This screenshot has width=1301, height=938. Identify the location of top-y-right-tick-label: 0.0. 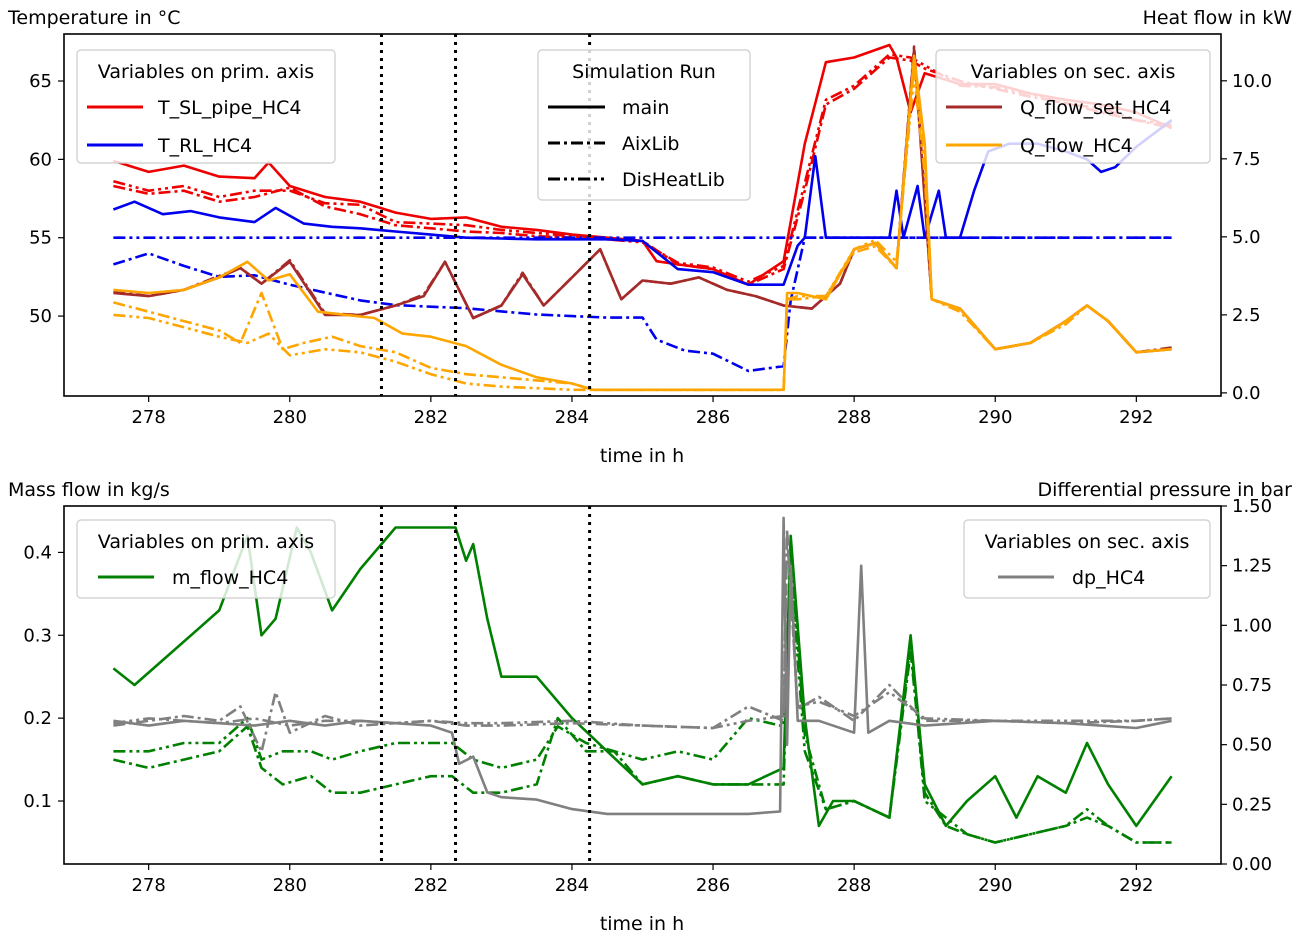
(1246, 393).